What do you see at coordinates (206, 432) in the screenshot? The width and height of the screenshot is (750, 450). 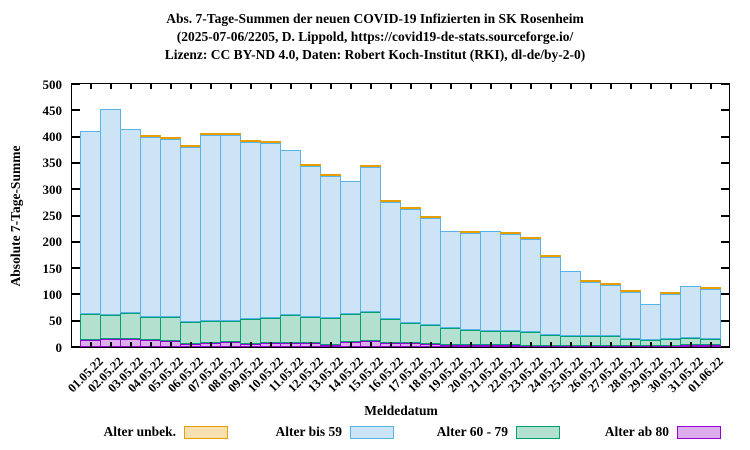 I see `legend-swatch-alter-unbek` at bounding box center [206, 432].